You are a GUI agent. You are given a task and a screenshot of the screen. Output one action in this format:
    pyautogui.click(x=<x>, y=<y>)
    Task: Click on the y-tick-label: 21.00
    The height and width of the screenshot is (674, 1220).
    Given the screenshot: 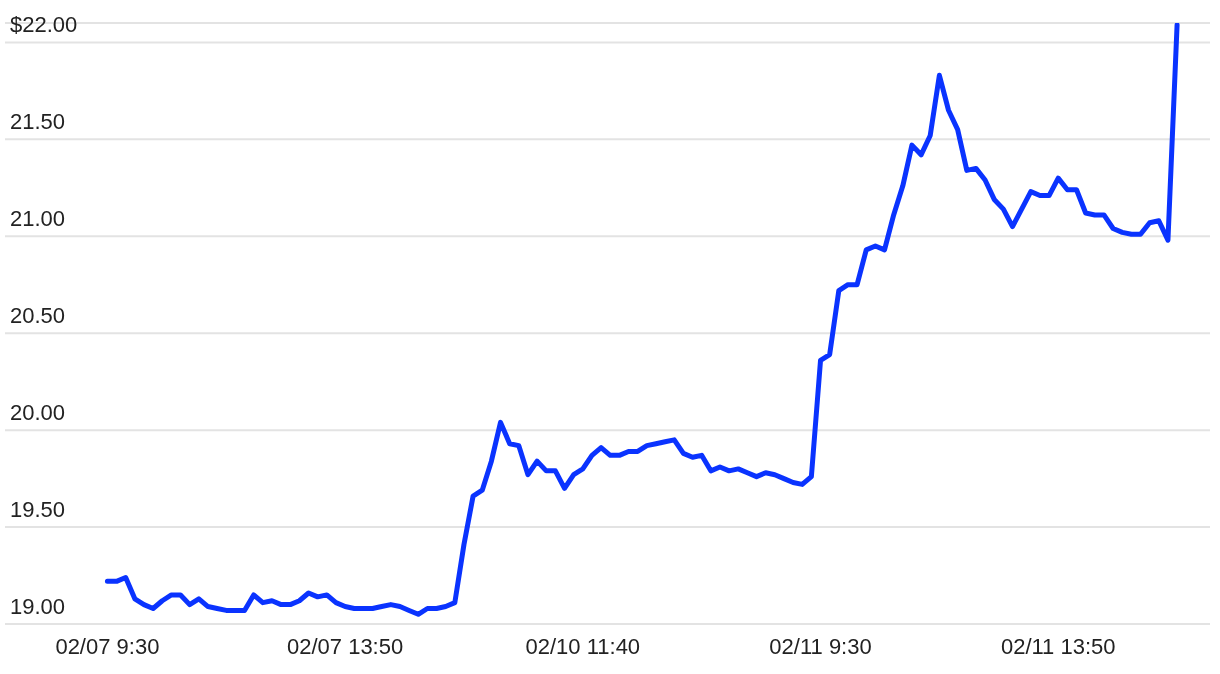 What is the action you would take?
    pyautogui.click(x=38, y=219)
    